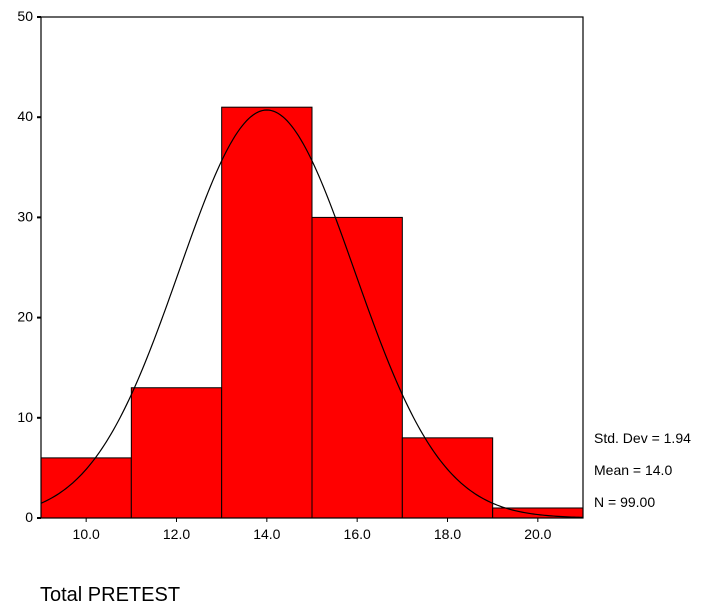 The width and height of the screenshot is (717, 607). Describe the element at coordinates (86, 534) in the screenshot. I see `x-tick-label: 10.0` at that location.